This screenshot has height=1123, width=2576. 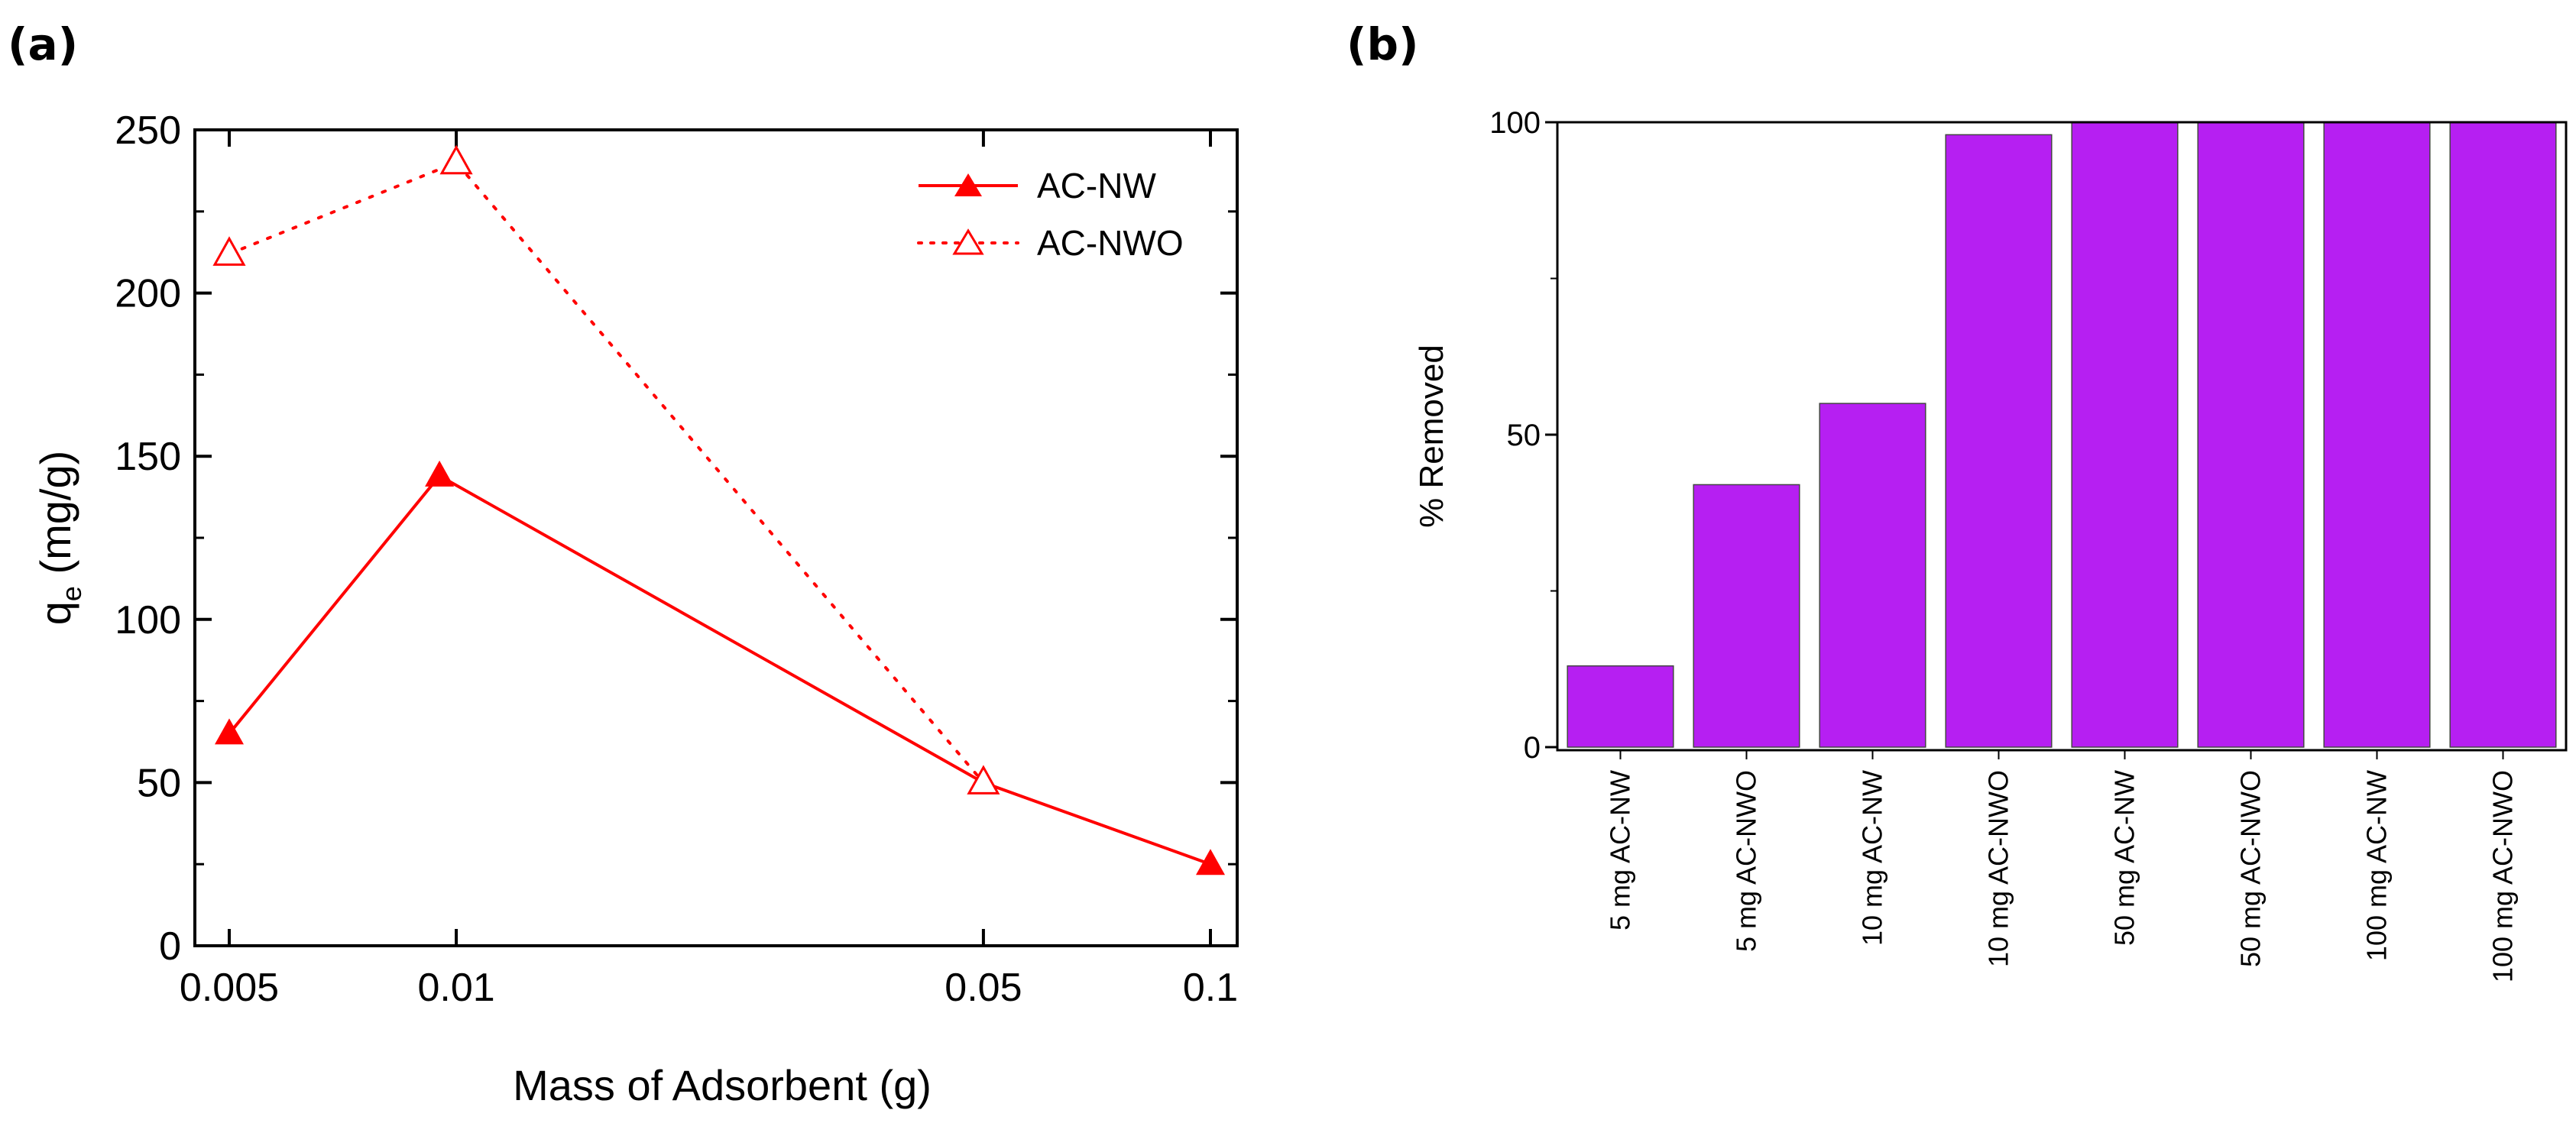 What do you see at coordinates (1872, 575) in the screenshot?
I see `bar-10-mg-ac-nw` at bounding box center [1872, 575].